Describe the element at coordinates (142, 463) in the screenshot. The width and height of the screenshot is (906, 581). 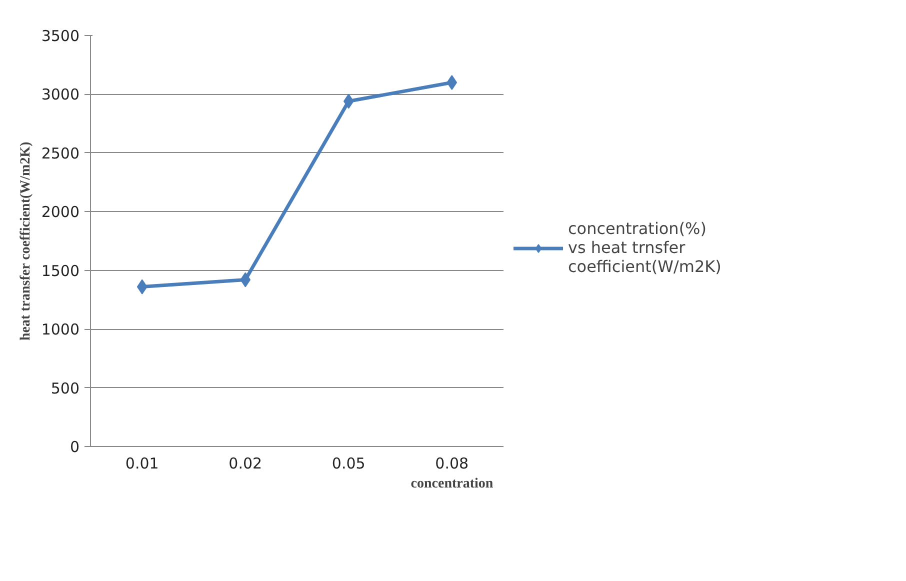
I see `x-tick-label: 0.01` at that location.